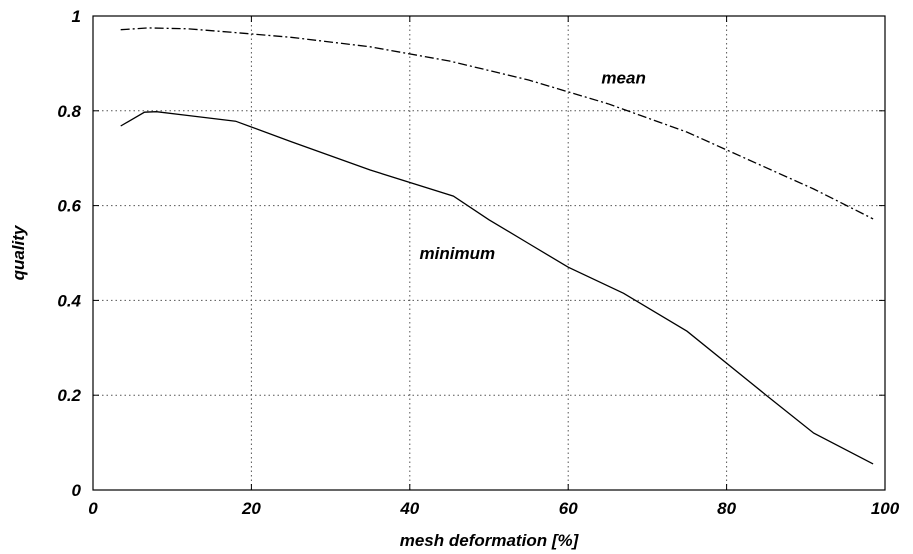  What do you see at coordinates (76, 16) in the screenshot?
I see `y-tick-label: 1` at bounding box center [76, 16].